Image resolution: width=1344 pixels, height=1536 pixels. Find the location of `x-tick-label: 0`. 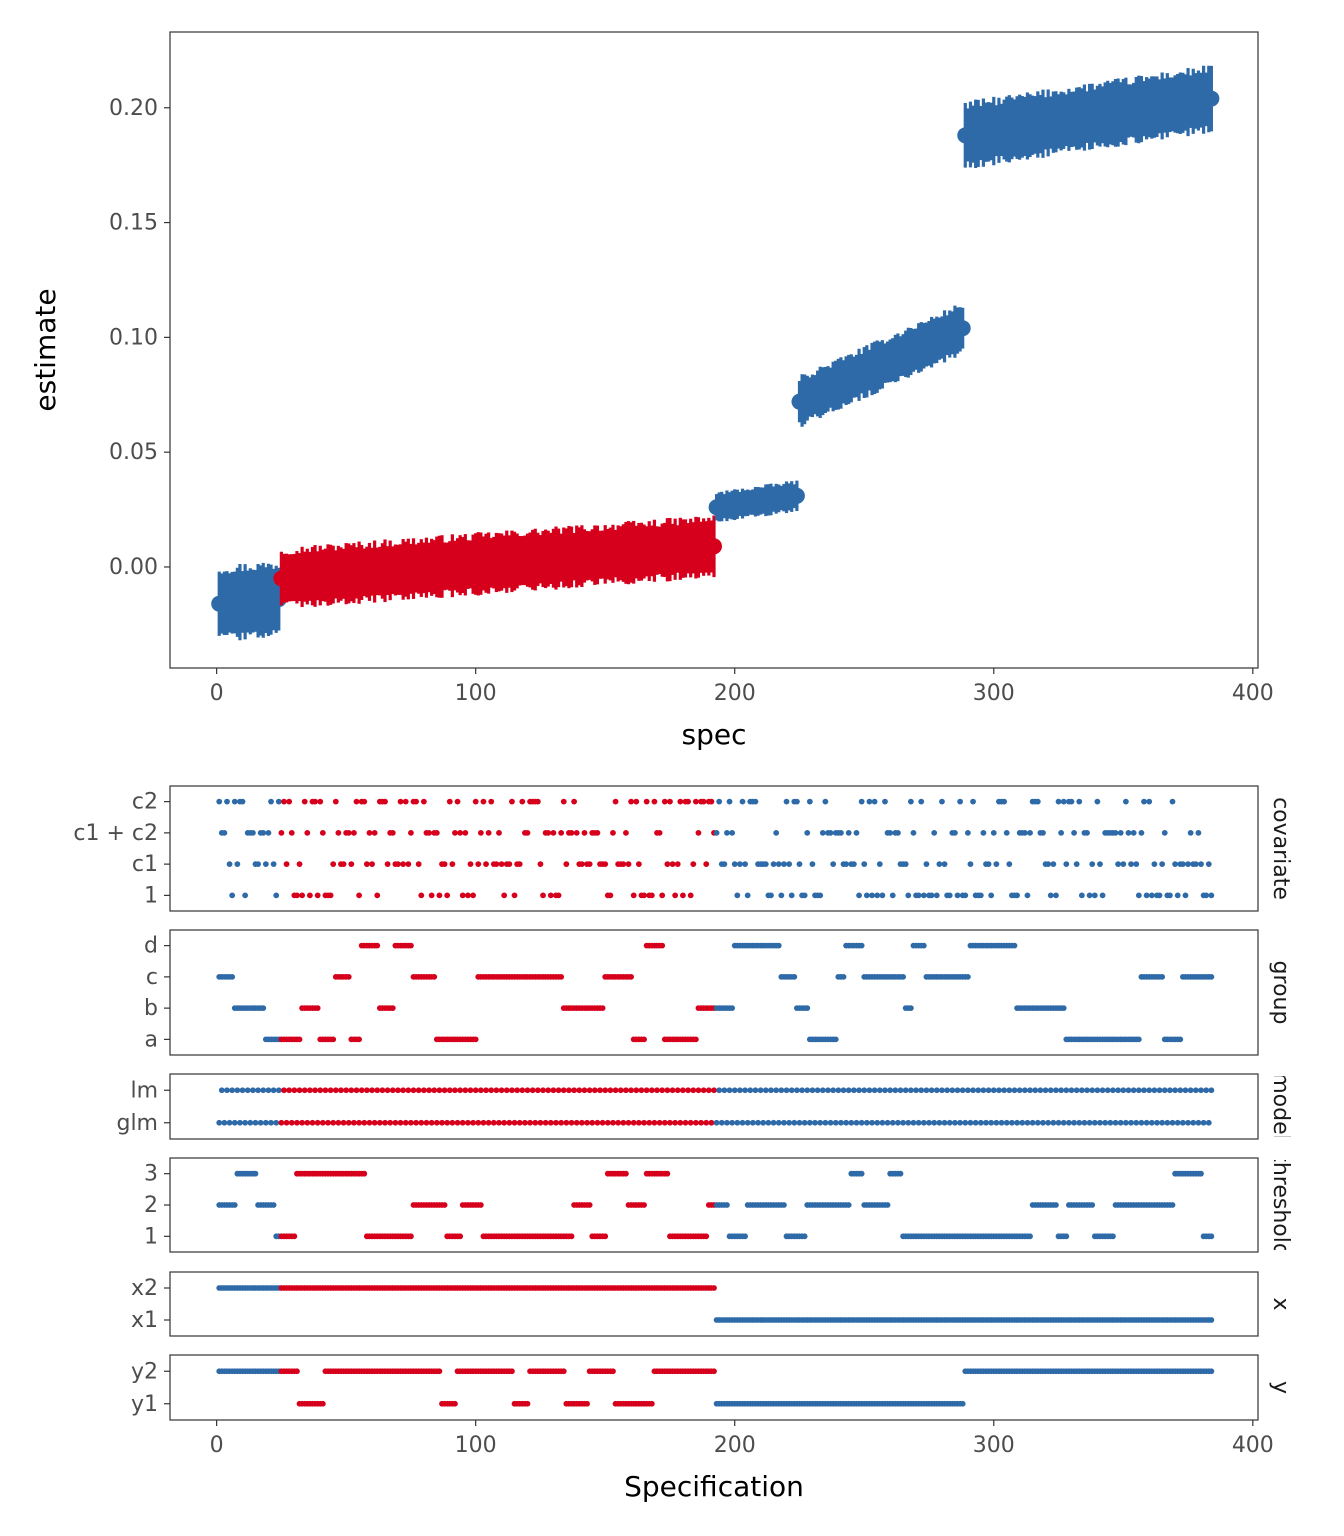

x-tick-label: 0 is located at coordinates (217, 693).